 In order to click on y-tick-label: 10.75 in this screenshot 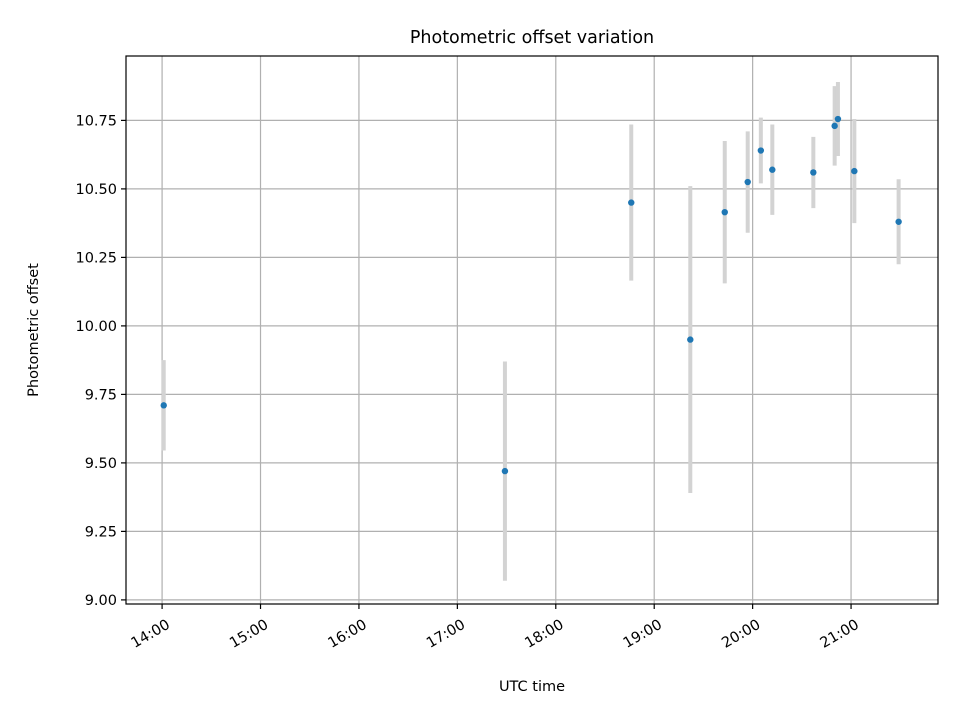, I will do `click(96, 121)`.